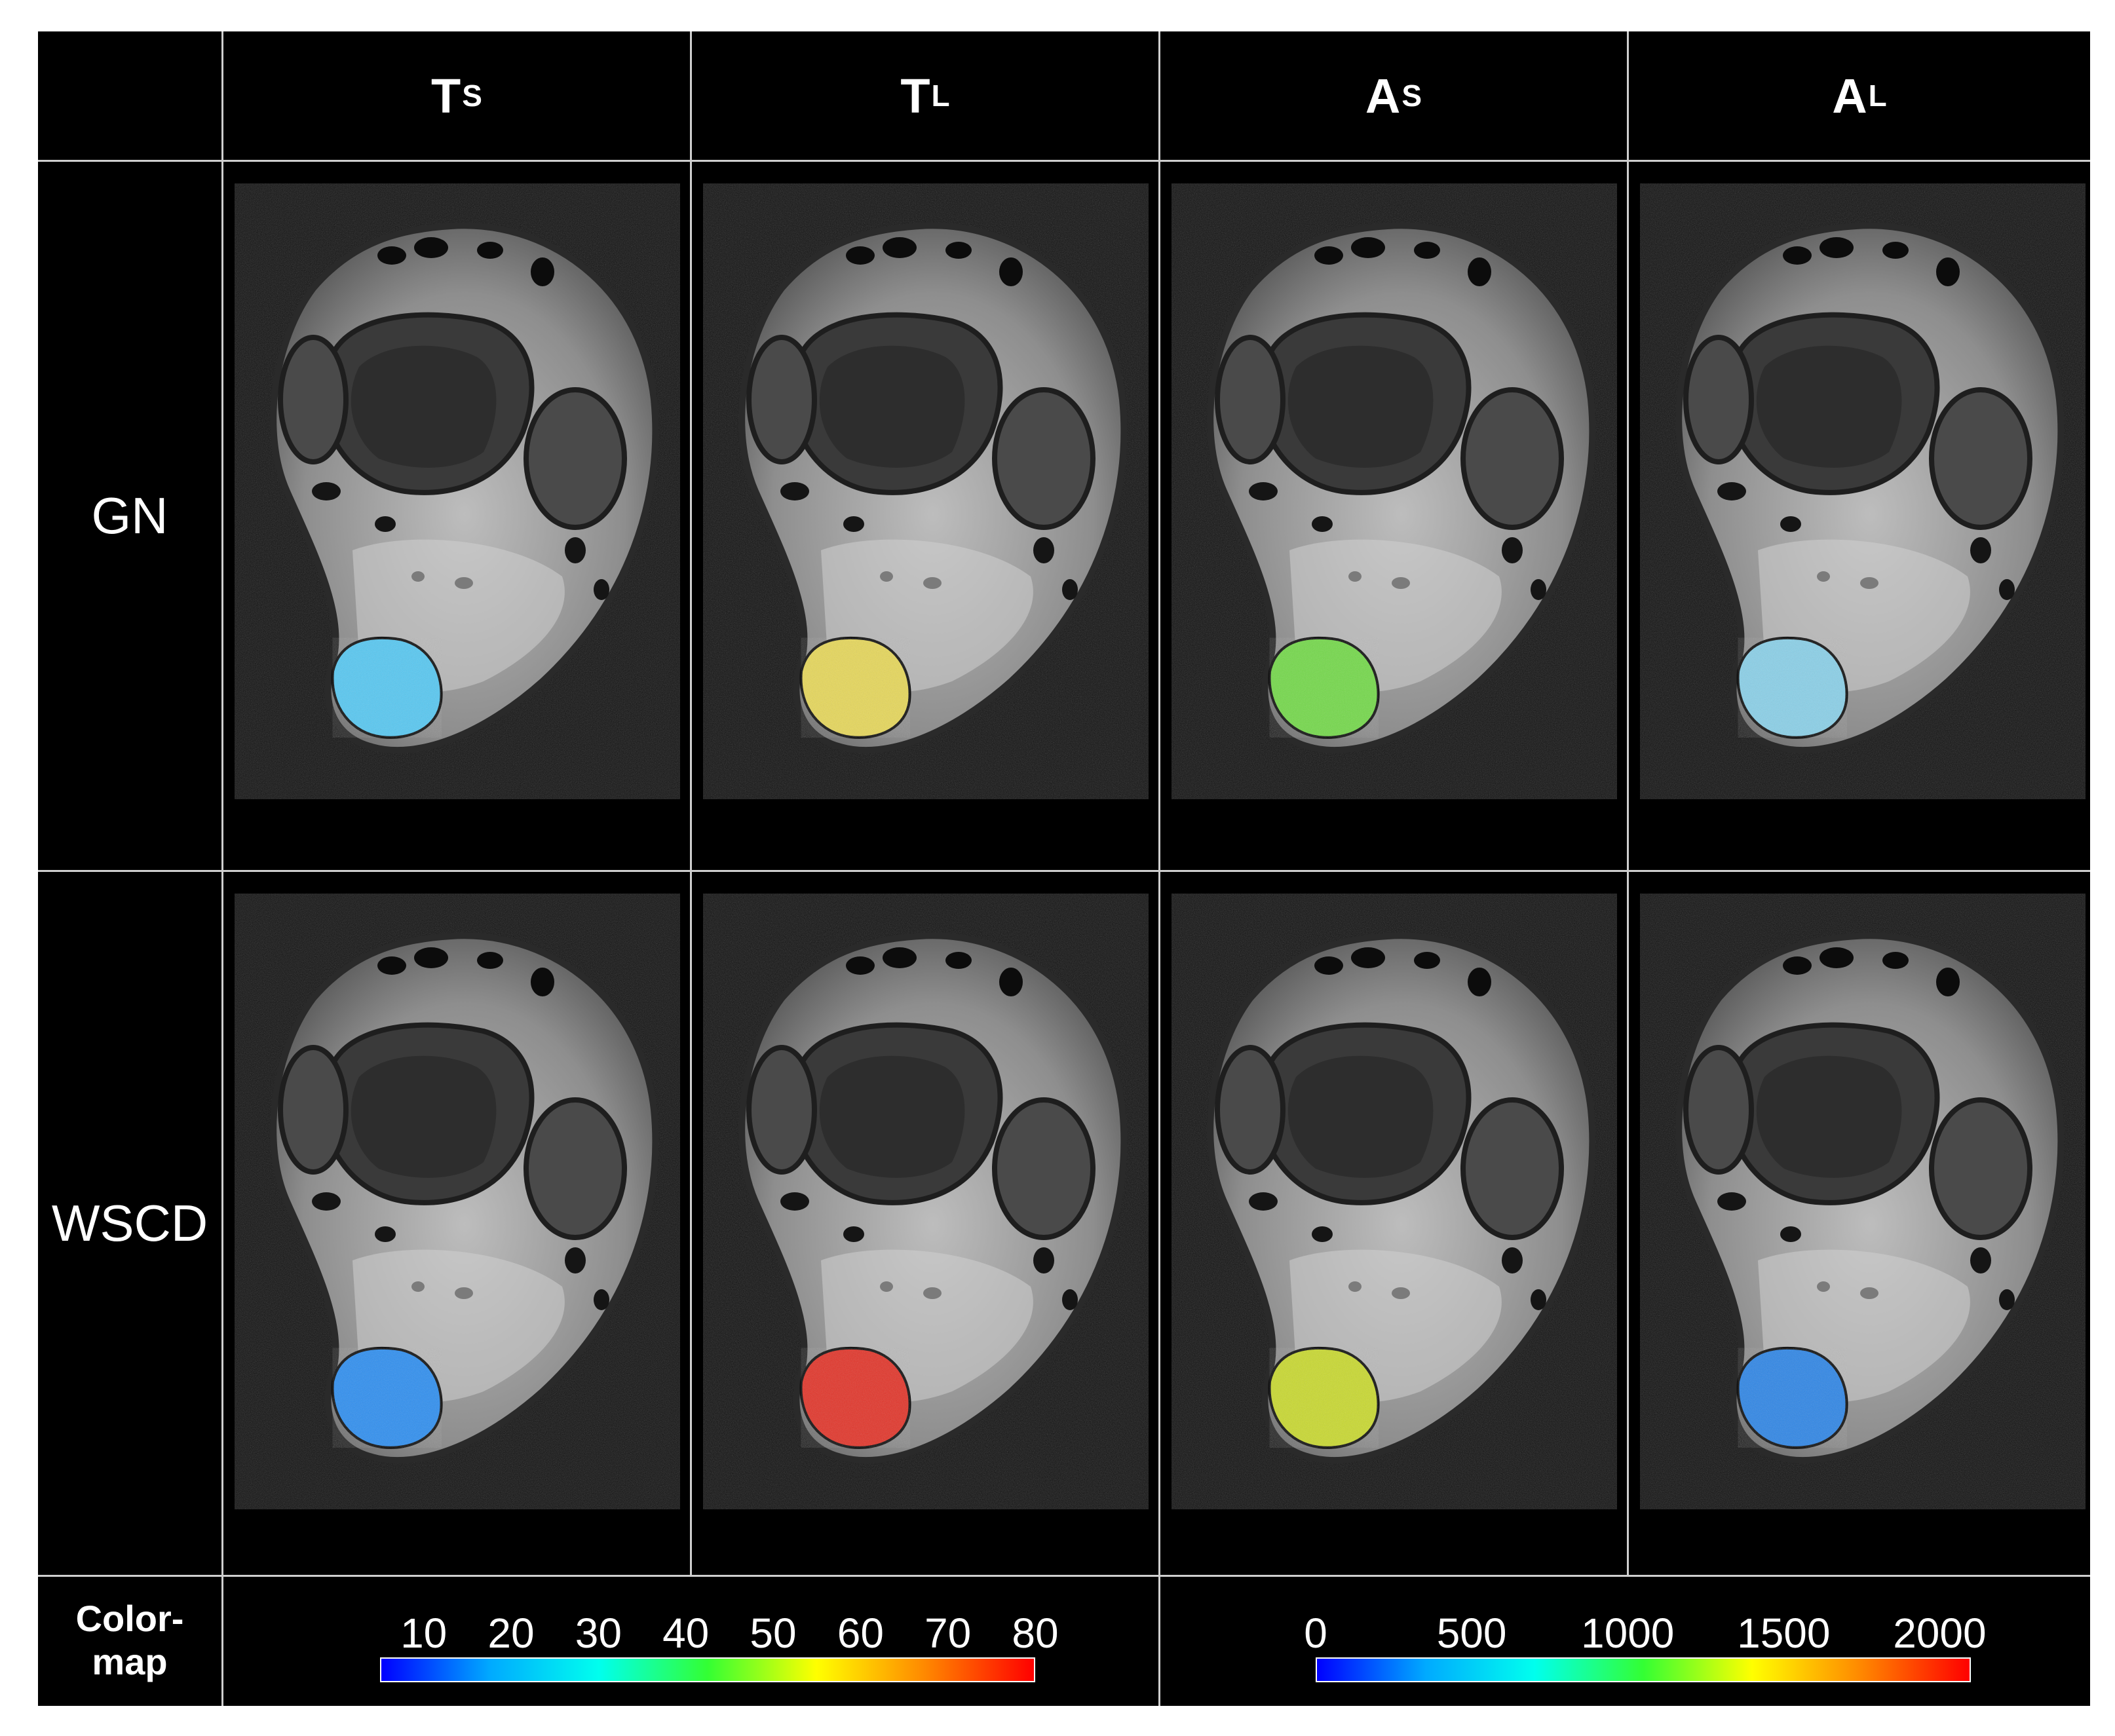 This screenshot has width=2115, height=1736. I want to click on colorbar-tick-label: 40, so click(685, 1633).